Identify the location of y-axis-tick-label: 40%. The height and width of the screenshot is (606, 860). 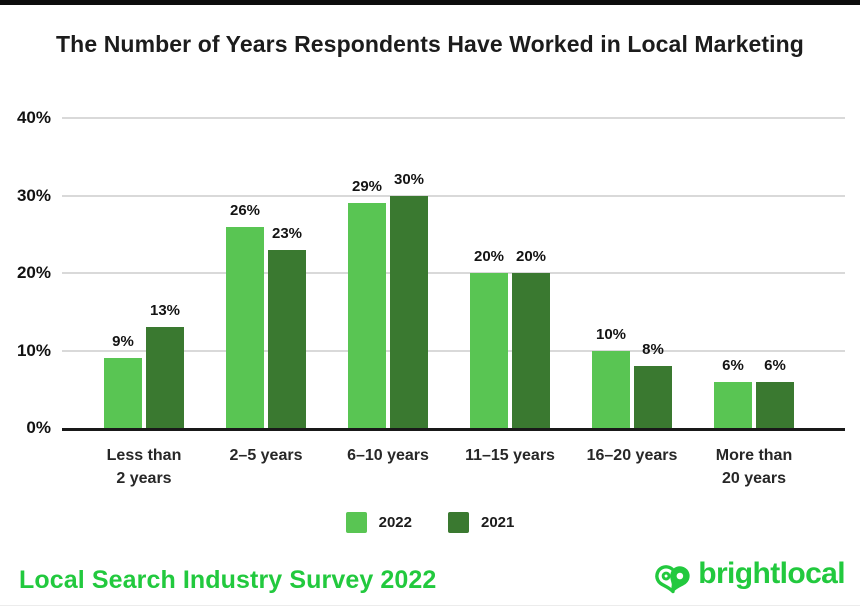
(33, 117).